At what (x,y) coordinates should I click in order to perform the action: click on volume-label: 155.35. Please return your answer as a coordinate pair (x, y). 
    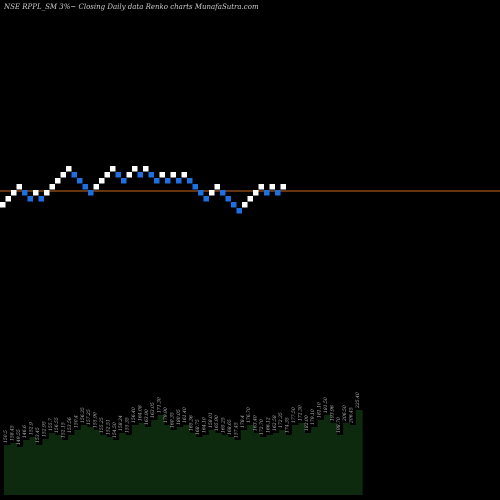
    Looking at the image, I should click on (128, 425).